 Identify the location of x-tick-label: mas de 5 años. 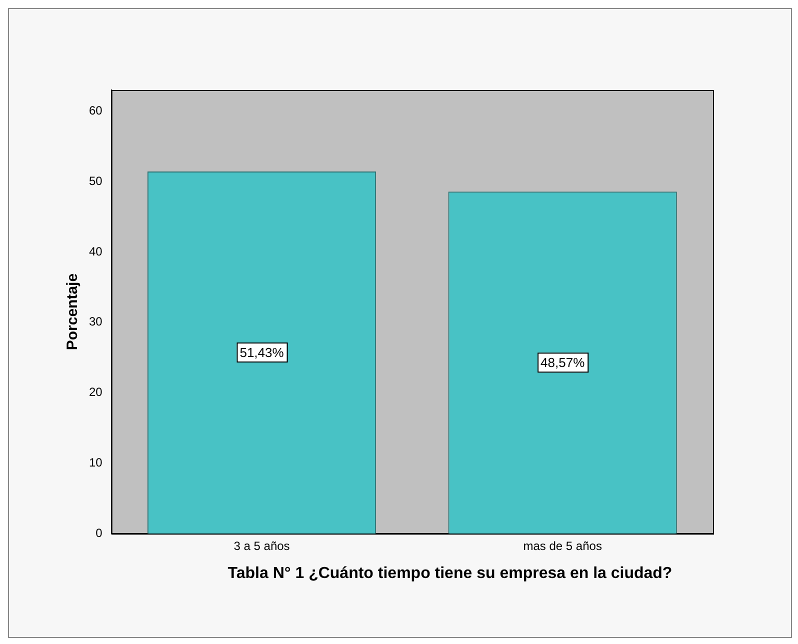
(562, 546).